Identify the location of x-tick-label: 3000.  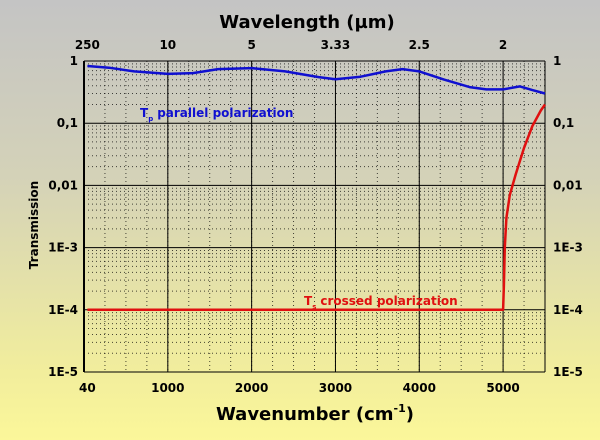
(335, 388).